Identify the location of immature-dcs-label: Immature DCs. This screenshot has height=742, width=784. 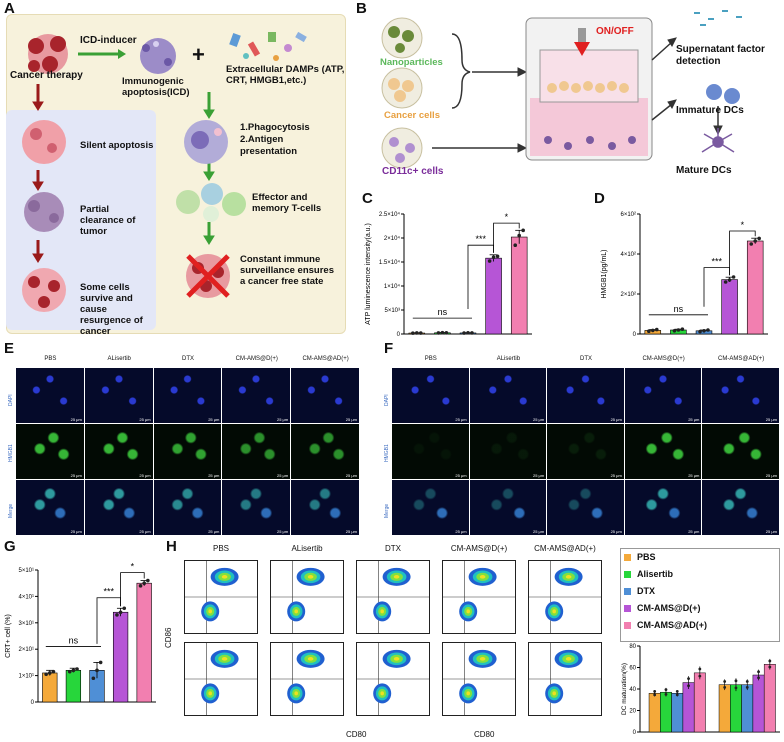
(710, 110).